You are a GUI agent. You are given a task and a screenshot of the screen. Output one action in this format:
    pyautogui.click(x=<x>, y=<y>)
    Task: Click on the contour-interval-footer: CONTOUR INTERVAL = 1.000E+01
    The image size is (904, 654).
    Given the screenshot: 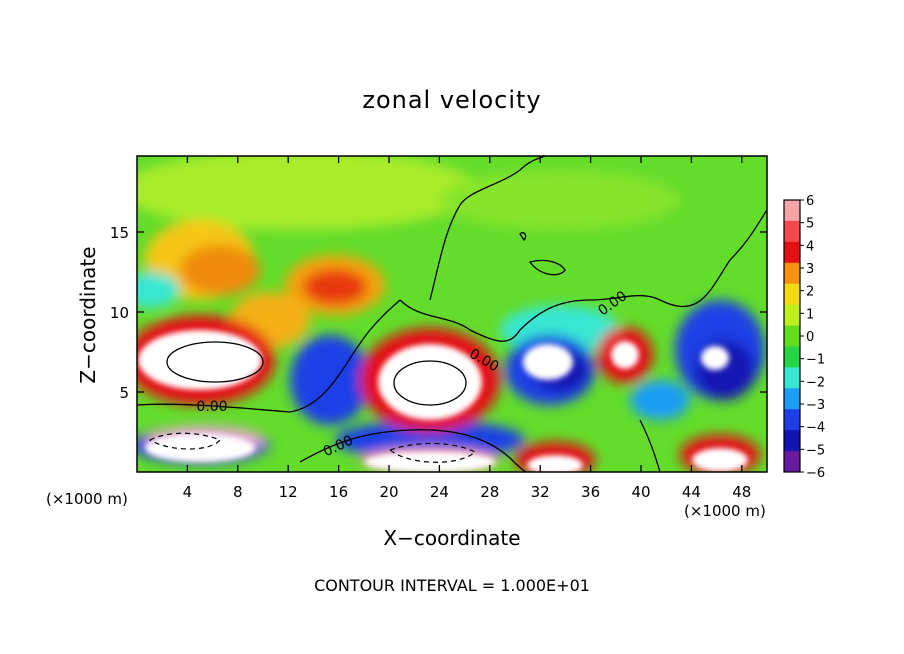 What is the action you would take?
    pyautogui.click(x=452, y=585)
    